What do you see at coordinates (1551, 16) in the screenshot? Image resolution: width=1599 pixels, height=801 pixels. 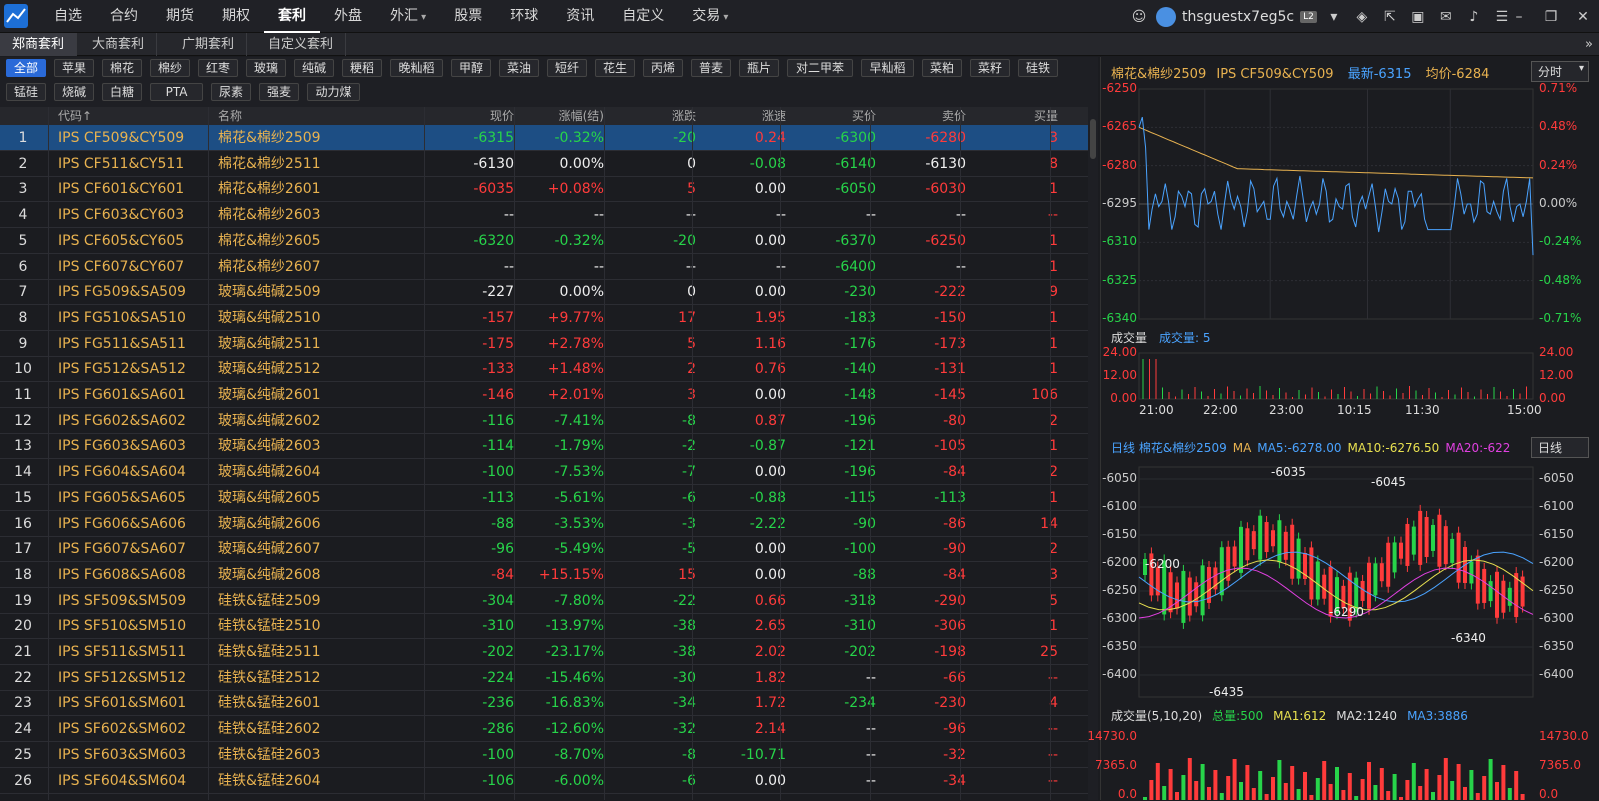 I see `restore-icon: ❐` at bounding box center [1551, 16].